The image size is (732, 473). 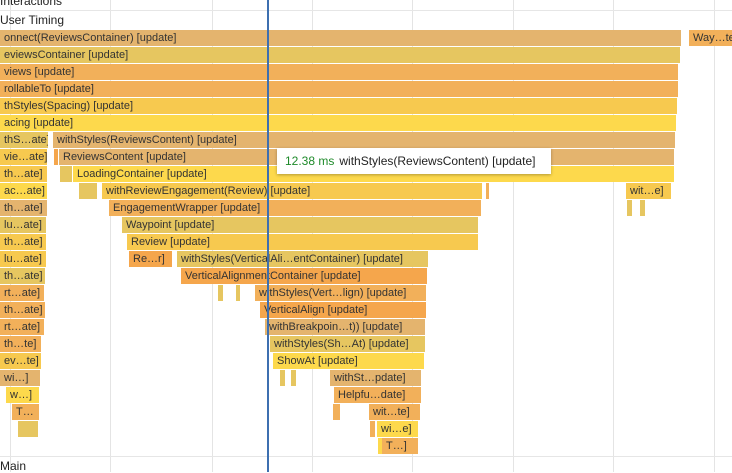 I want to click on flame-bar: wi…], so click(x=20, y=378).